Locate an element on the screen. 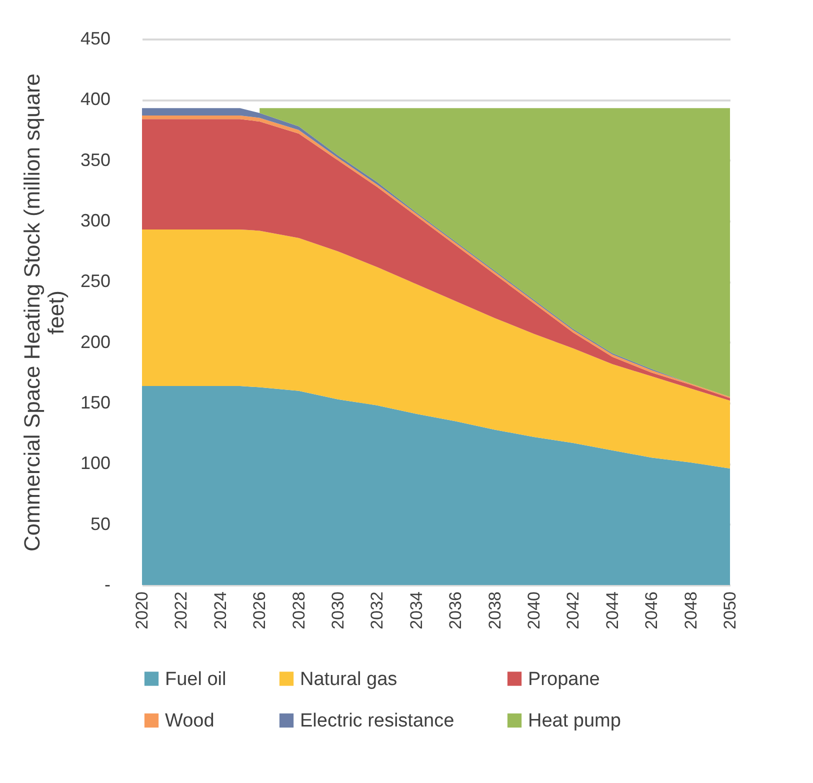 The height and width of the screenshot is (783, 813). x-tick-label: 2038 is located at coordinates (494, 611).